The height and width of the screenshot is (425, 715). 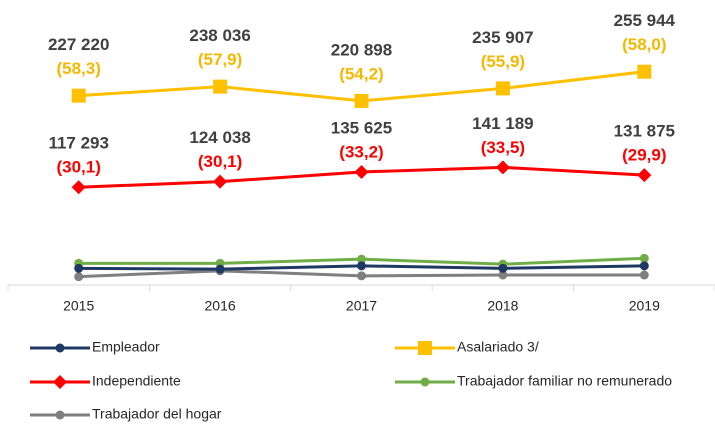 What do you see at coordinates (219, 137) in the screenshot?
I see `data-label: 124 038` at bounding box center [219, 137].